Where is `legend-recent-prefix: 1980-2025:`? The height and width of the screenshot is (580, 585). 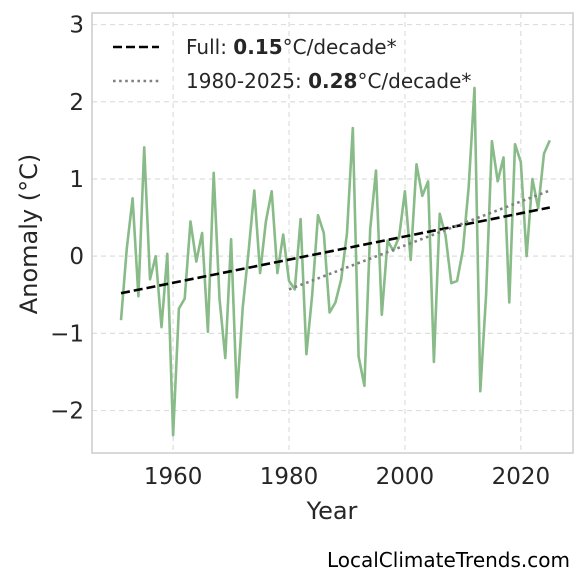
legend-recent-prefix: 1980-2025: is located at coordinates (247, 81).